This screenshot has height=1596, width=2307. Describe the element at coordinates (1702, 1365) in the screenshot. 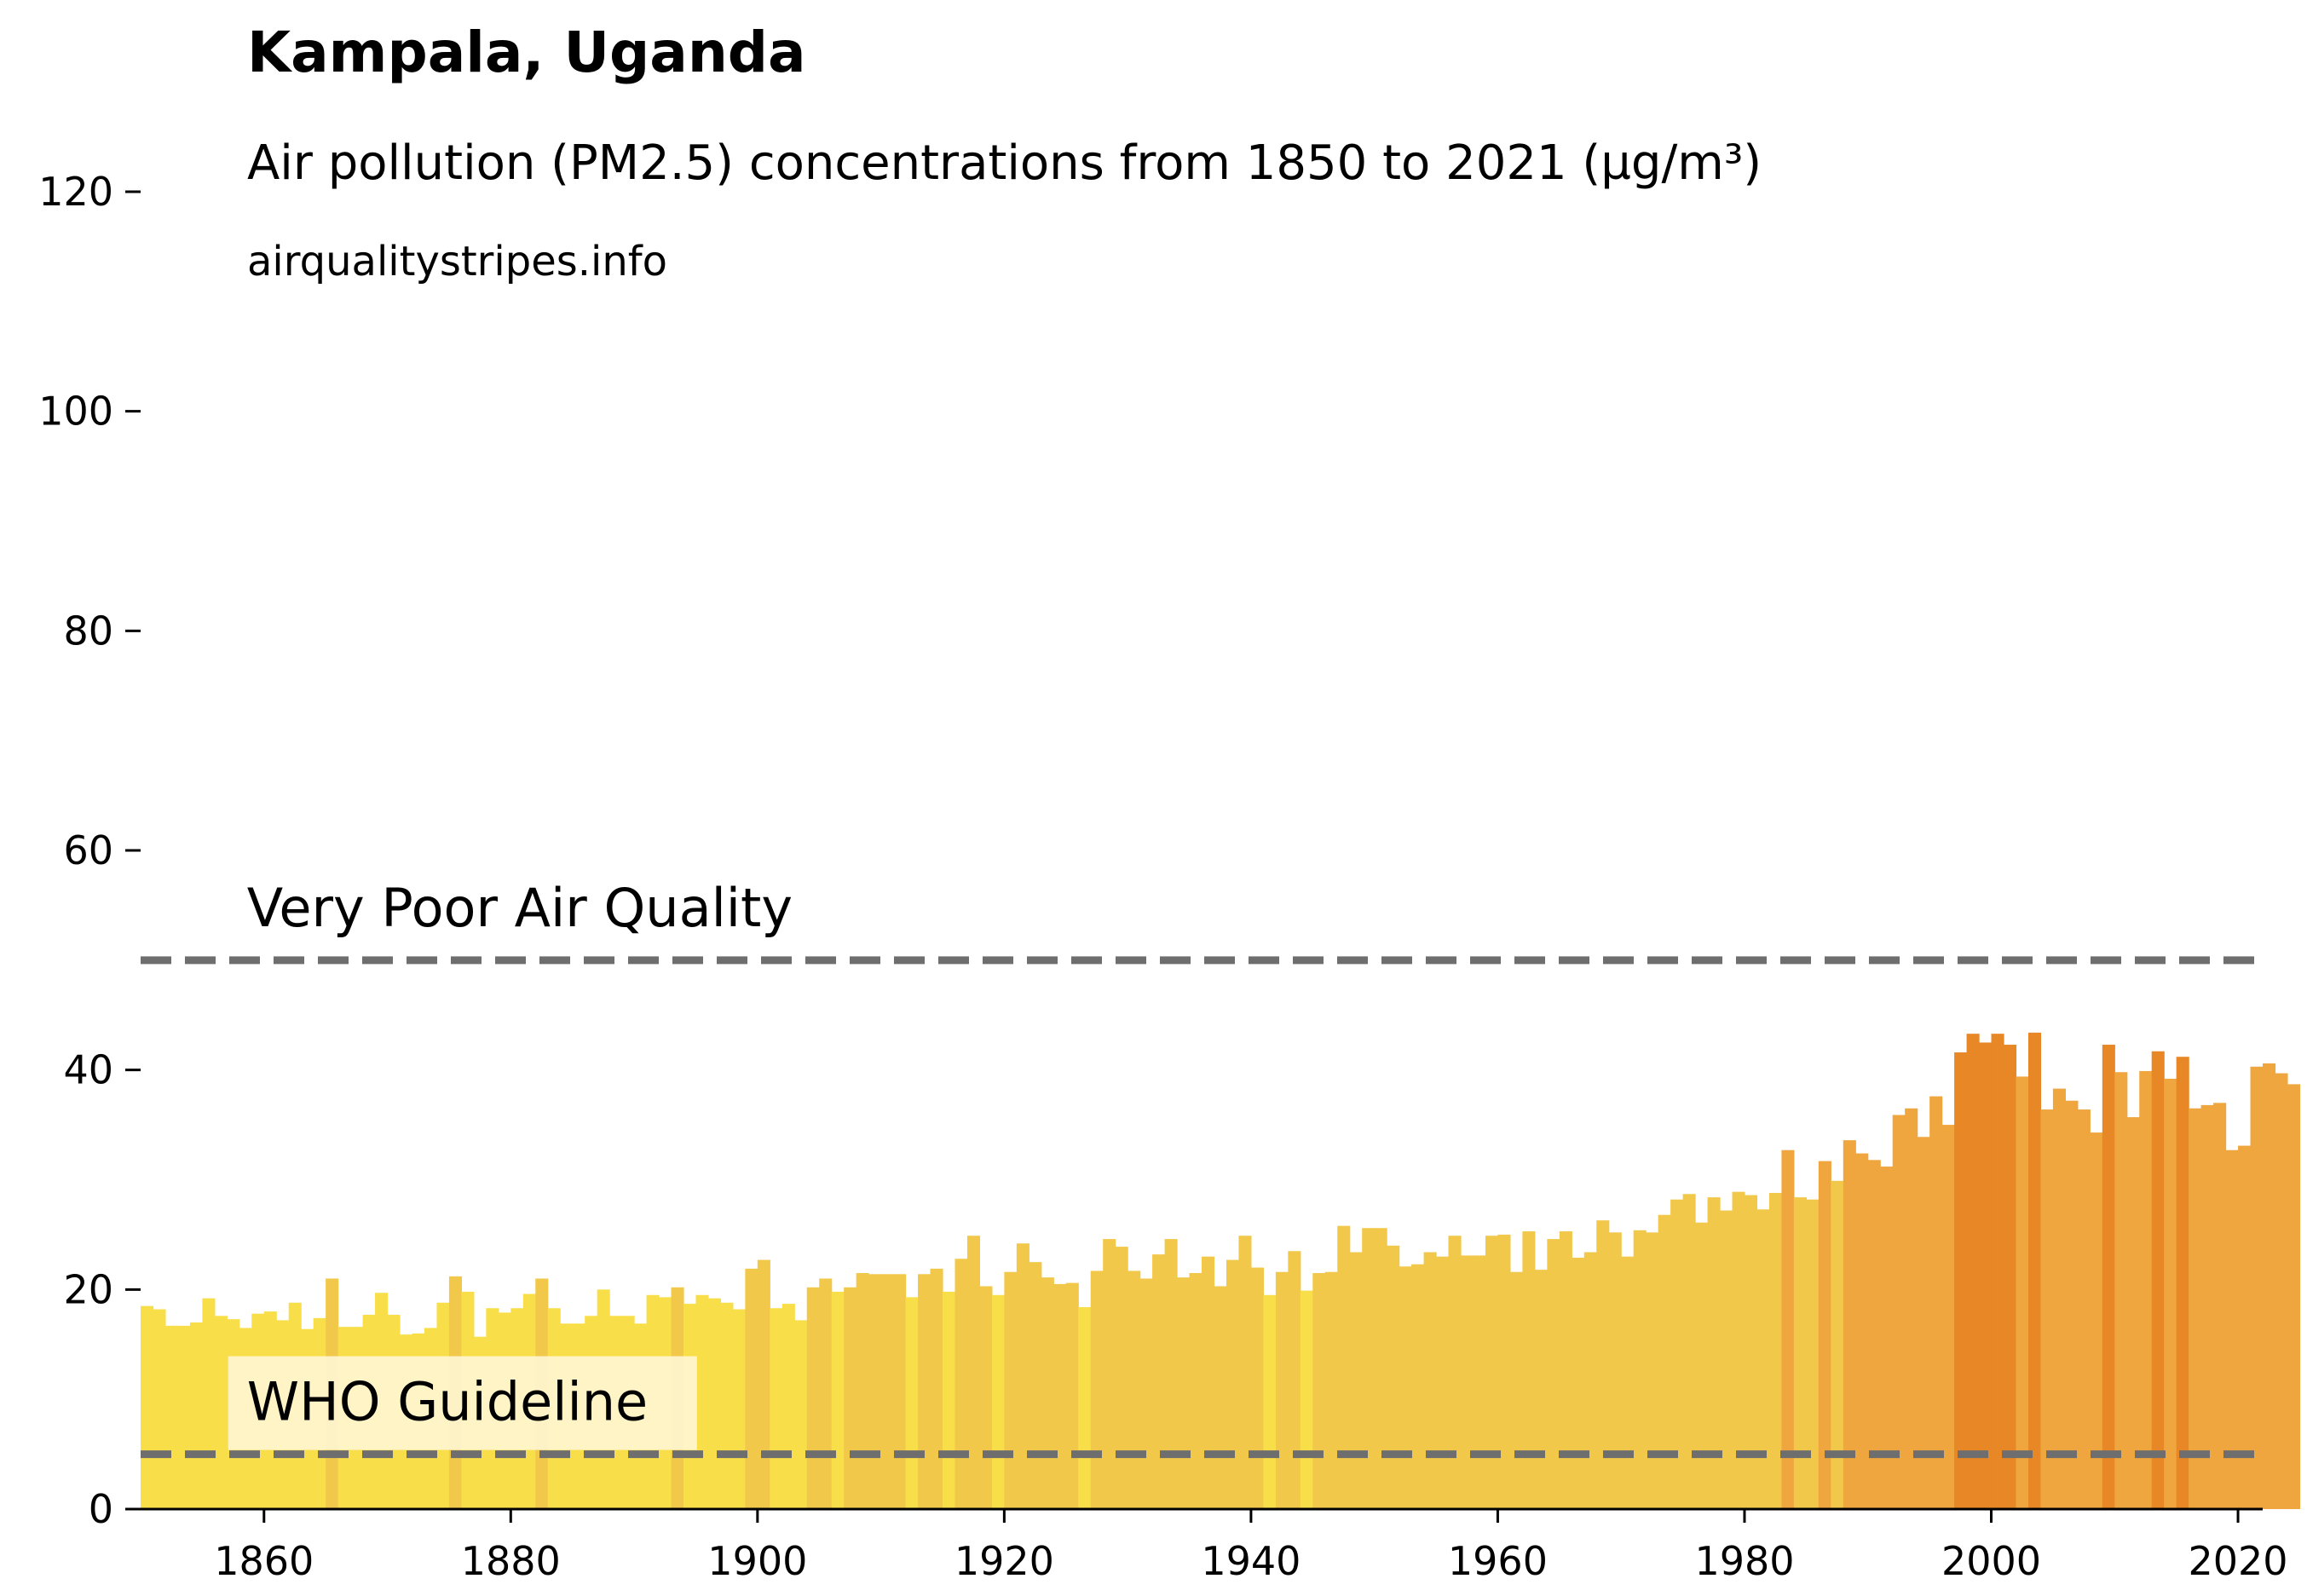

I see `bar-1976` at that location.